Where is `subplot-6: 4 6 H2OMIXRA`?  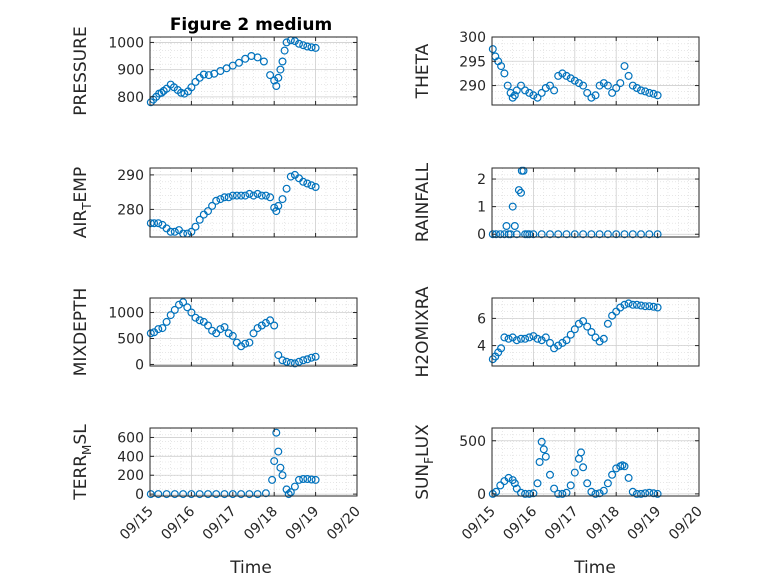
subplot-6: 4 6 H2OMIXRA is located at coordinates (556, 332).